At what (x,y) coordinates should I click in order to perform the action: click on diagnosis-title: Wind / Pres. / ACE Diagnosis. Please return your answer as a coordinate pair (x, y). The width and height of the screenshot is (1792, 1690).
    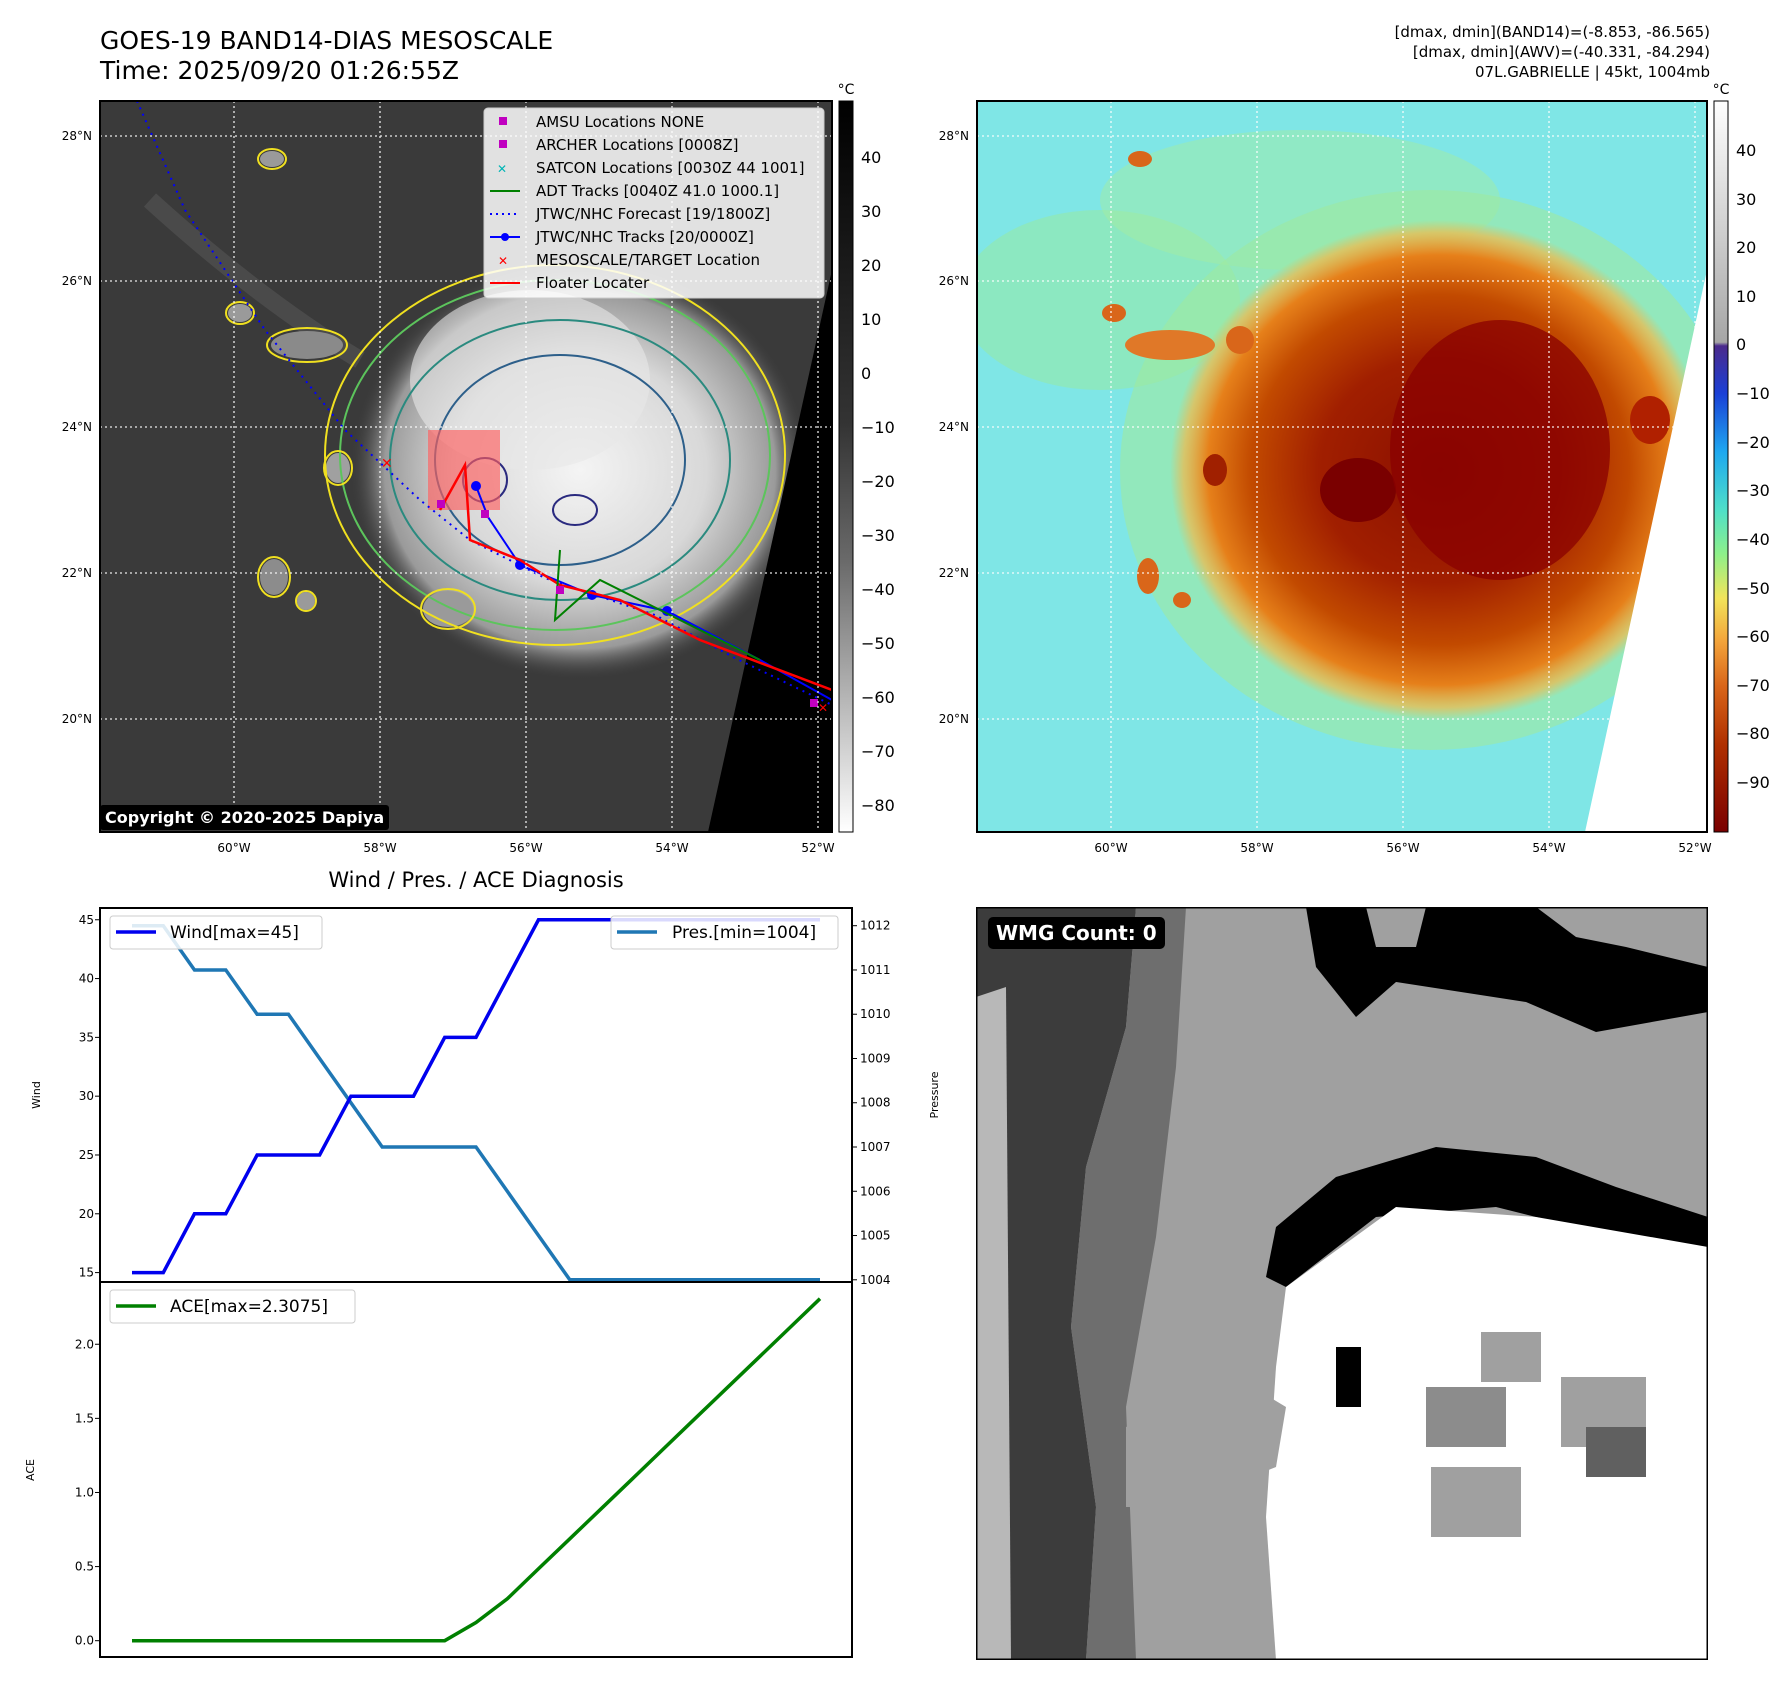
    Looking at the image, I should click on (475, 880).